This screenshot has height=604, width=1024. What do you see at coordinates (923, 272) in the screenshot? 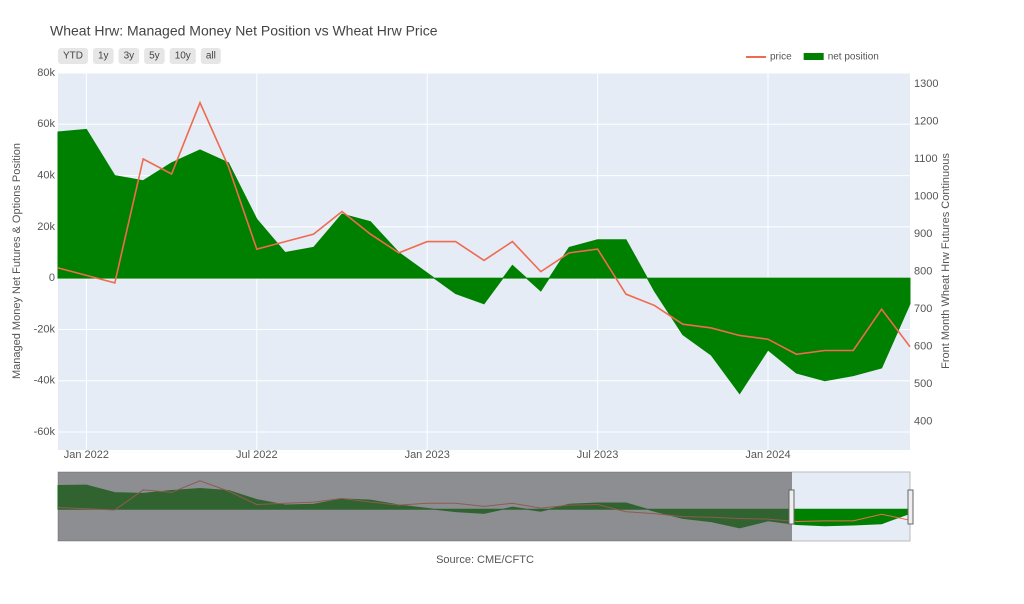
I see `y2-tick-label: 800` at bounding box center [923, 272].